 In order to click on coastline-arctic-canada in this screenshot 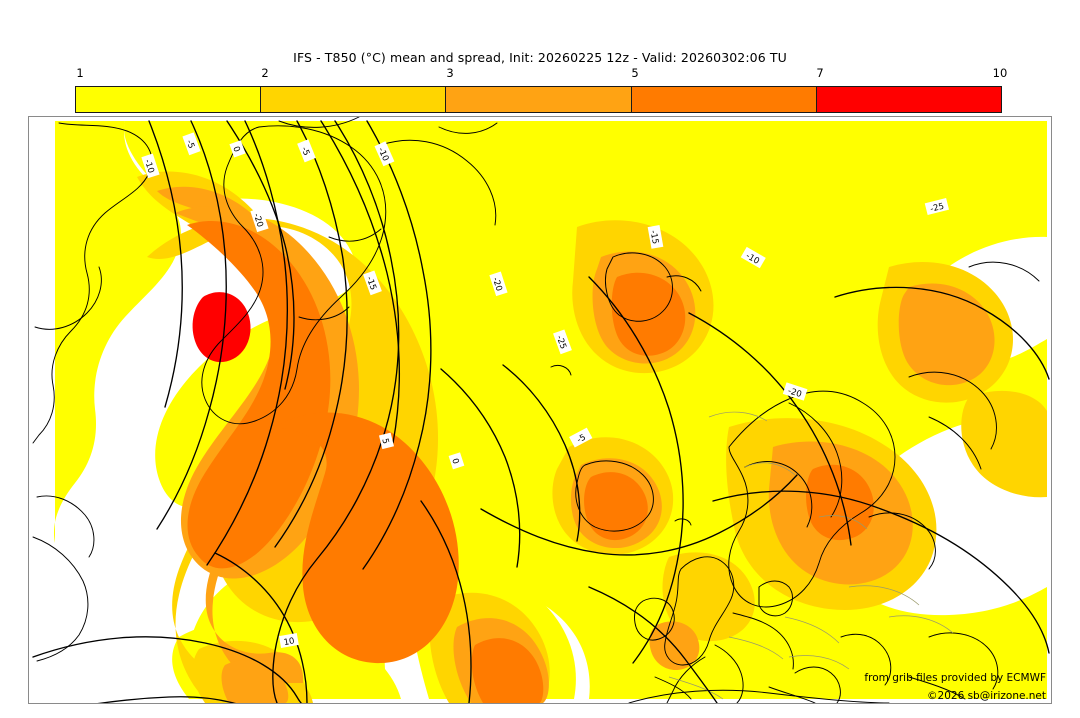, I will do `click(319, 122)`.